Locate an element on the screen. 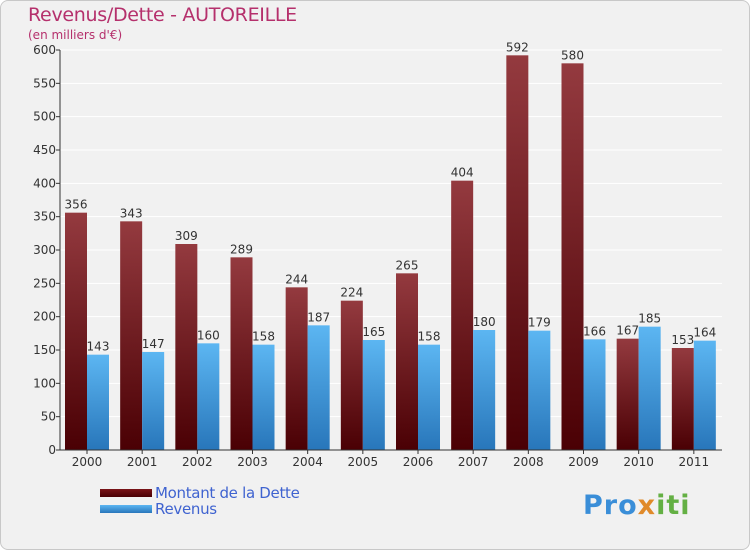 This screenshot has height=550, width=750. y-tick-label: 200 is located at coordinates (44, 317).